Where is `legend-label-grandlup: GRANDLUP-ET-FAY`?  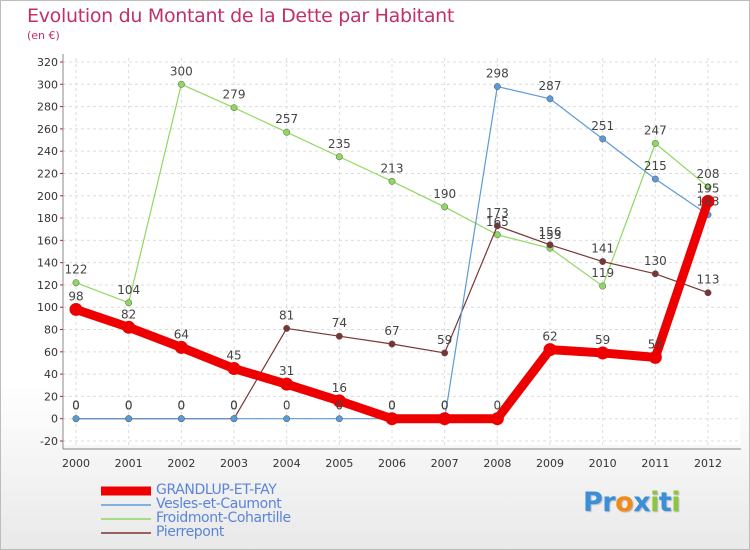 legend-label-grandlup: GRANDLUP-ET-FAY is located at coordinates (216, 490).